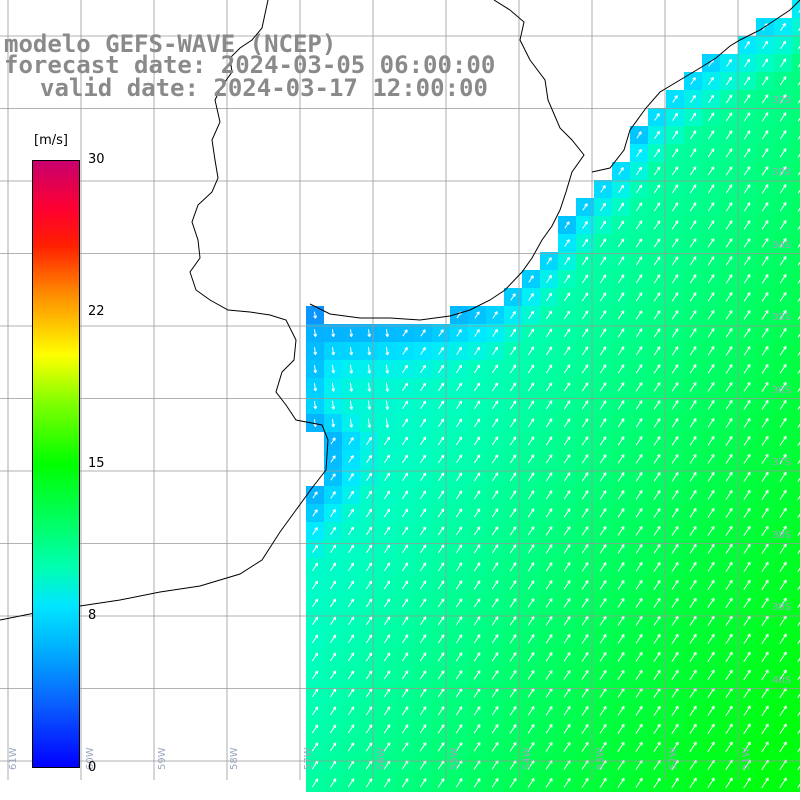 This screenshot has height=800, width=800. Describe the element at coordinates (796, 567) in the screenshot. I see `wind-cell` at that location.